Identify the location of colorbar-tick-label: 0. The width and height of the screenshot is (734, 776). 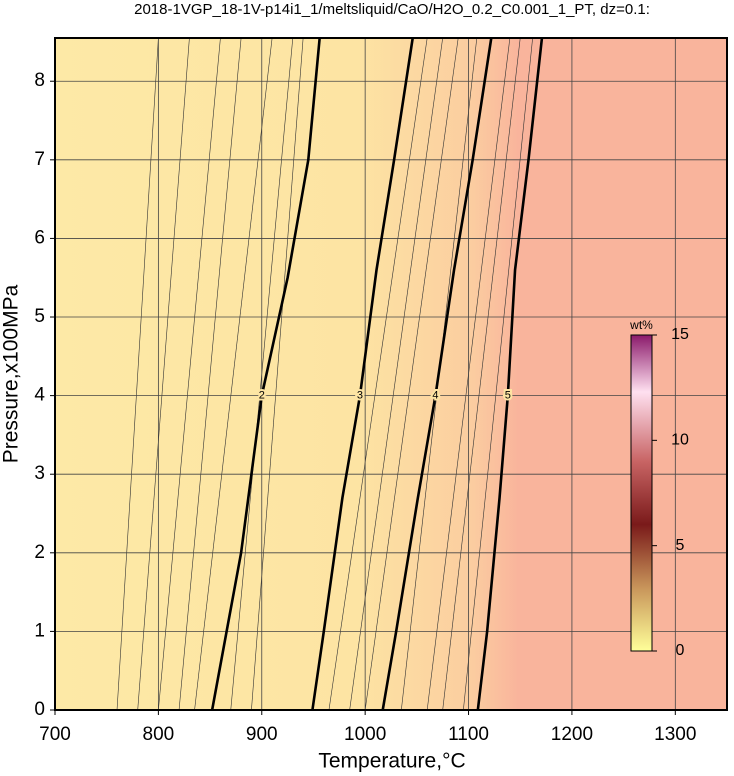
(680, 650).